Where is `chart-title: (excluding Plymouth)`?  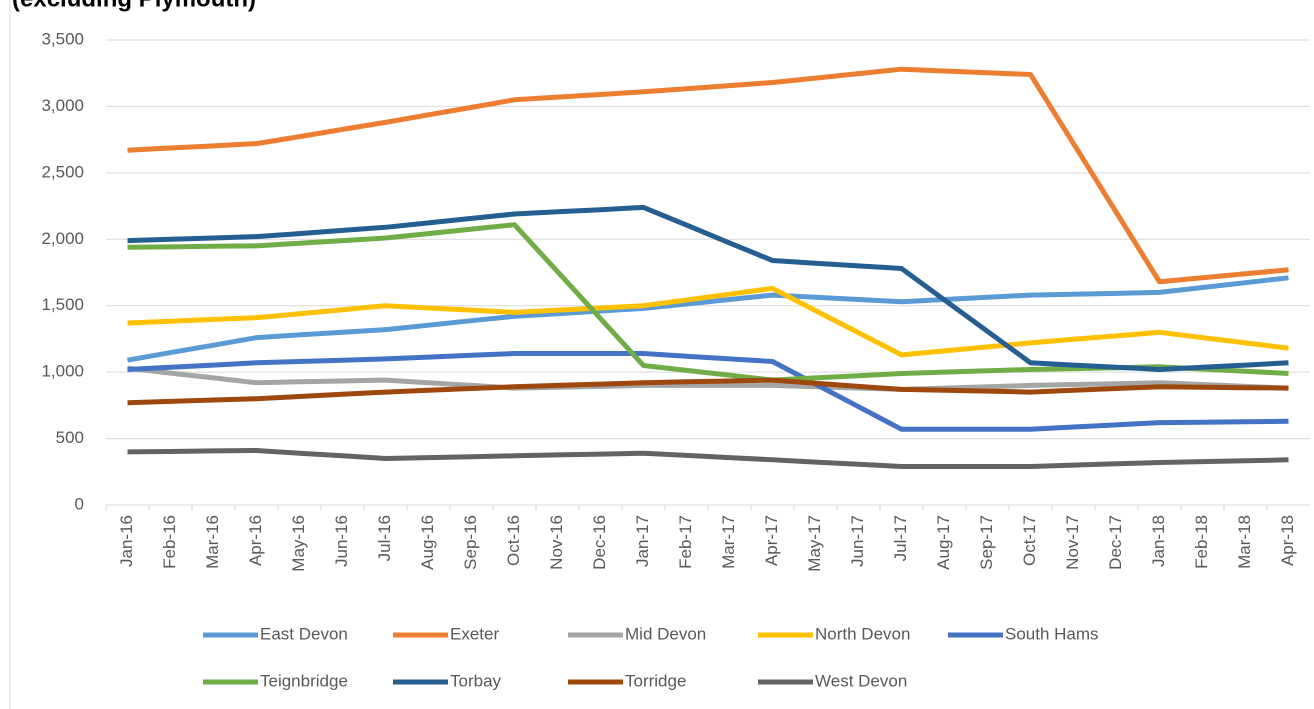 chart-title: (excluding Plymouth) is located at coordinates (134, 6).